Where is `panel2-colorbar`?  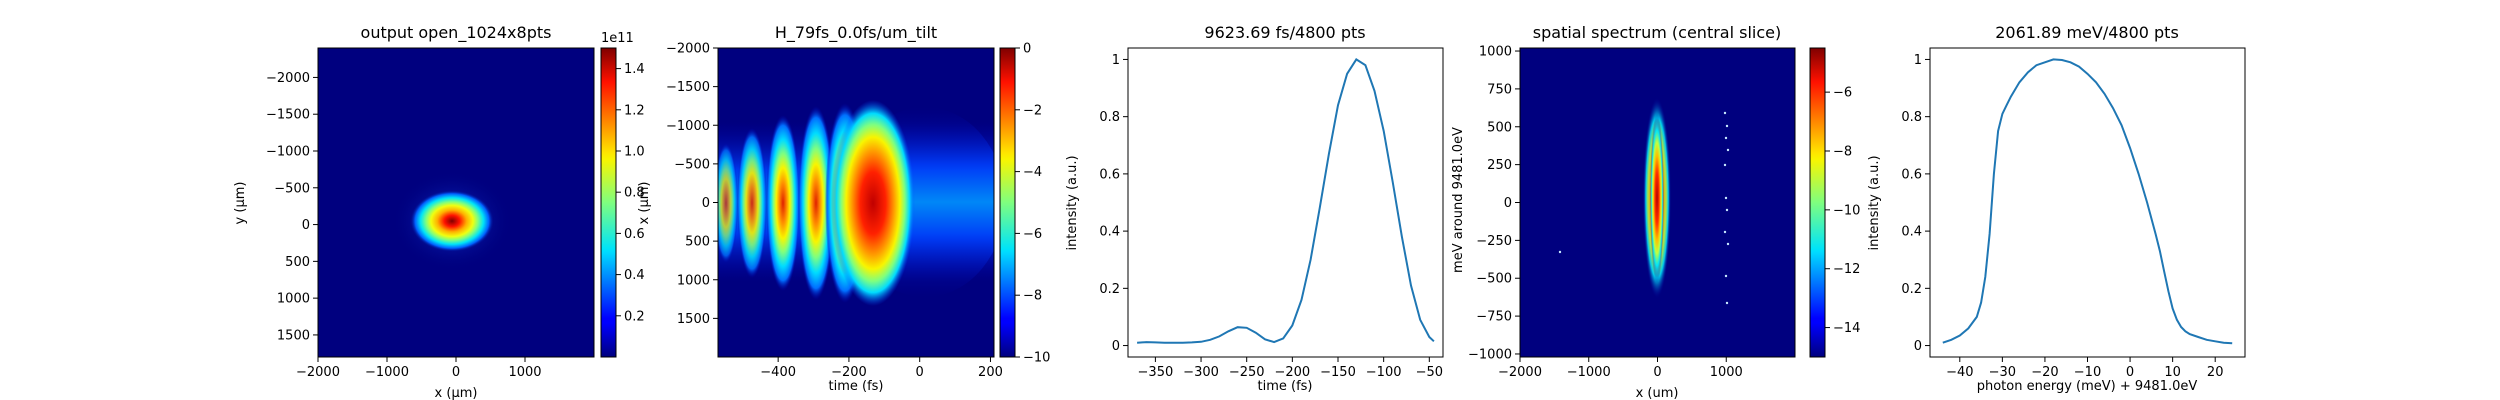
panel2-colorbar is located at coordinates (1007, 202).